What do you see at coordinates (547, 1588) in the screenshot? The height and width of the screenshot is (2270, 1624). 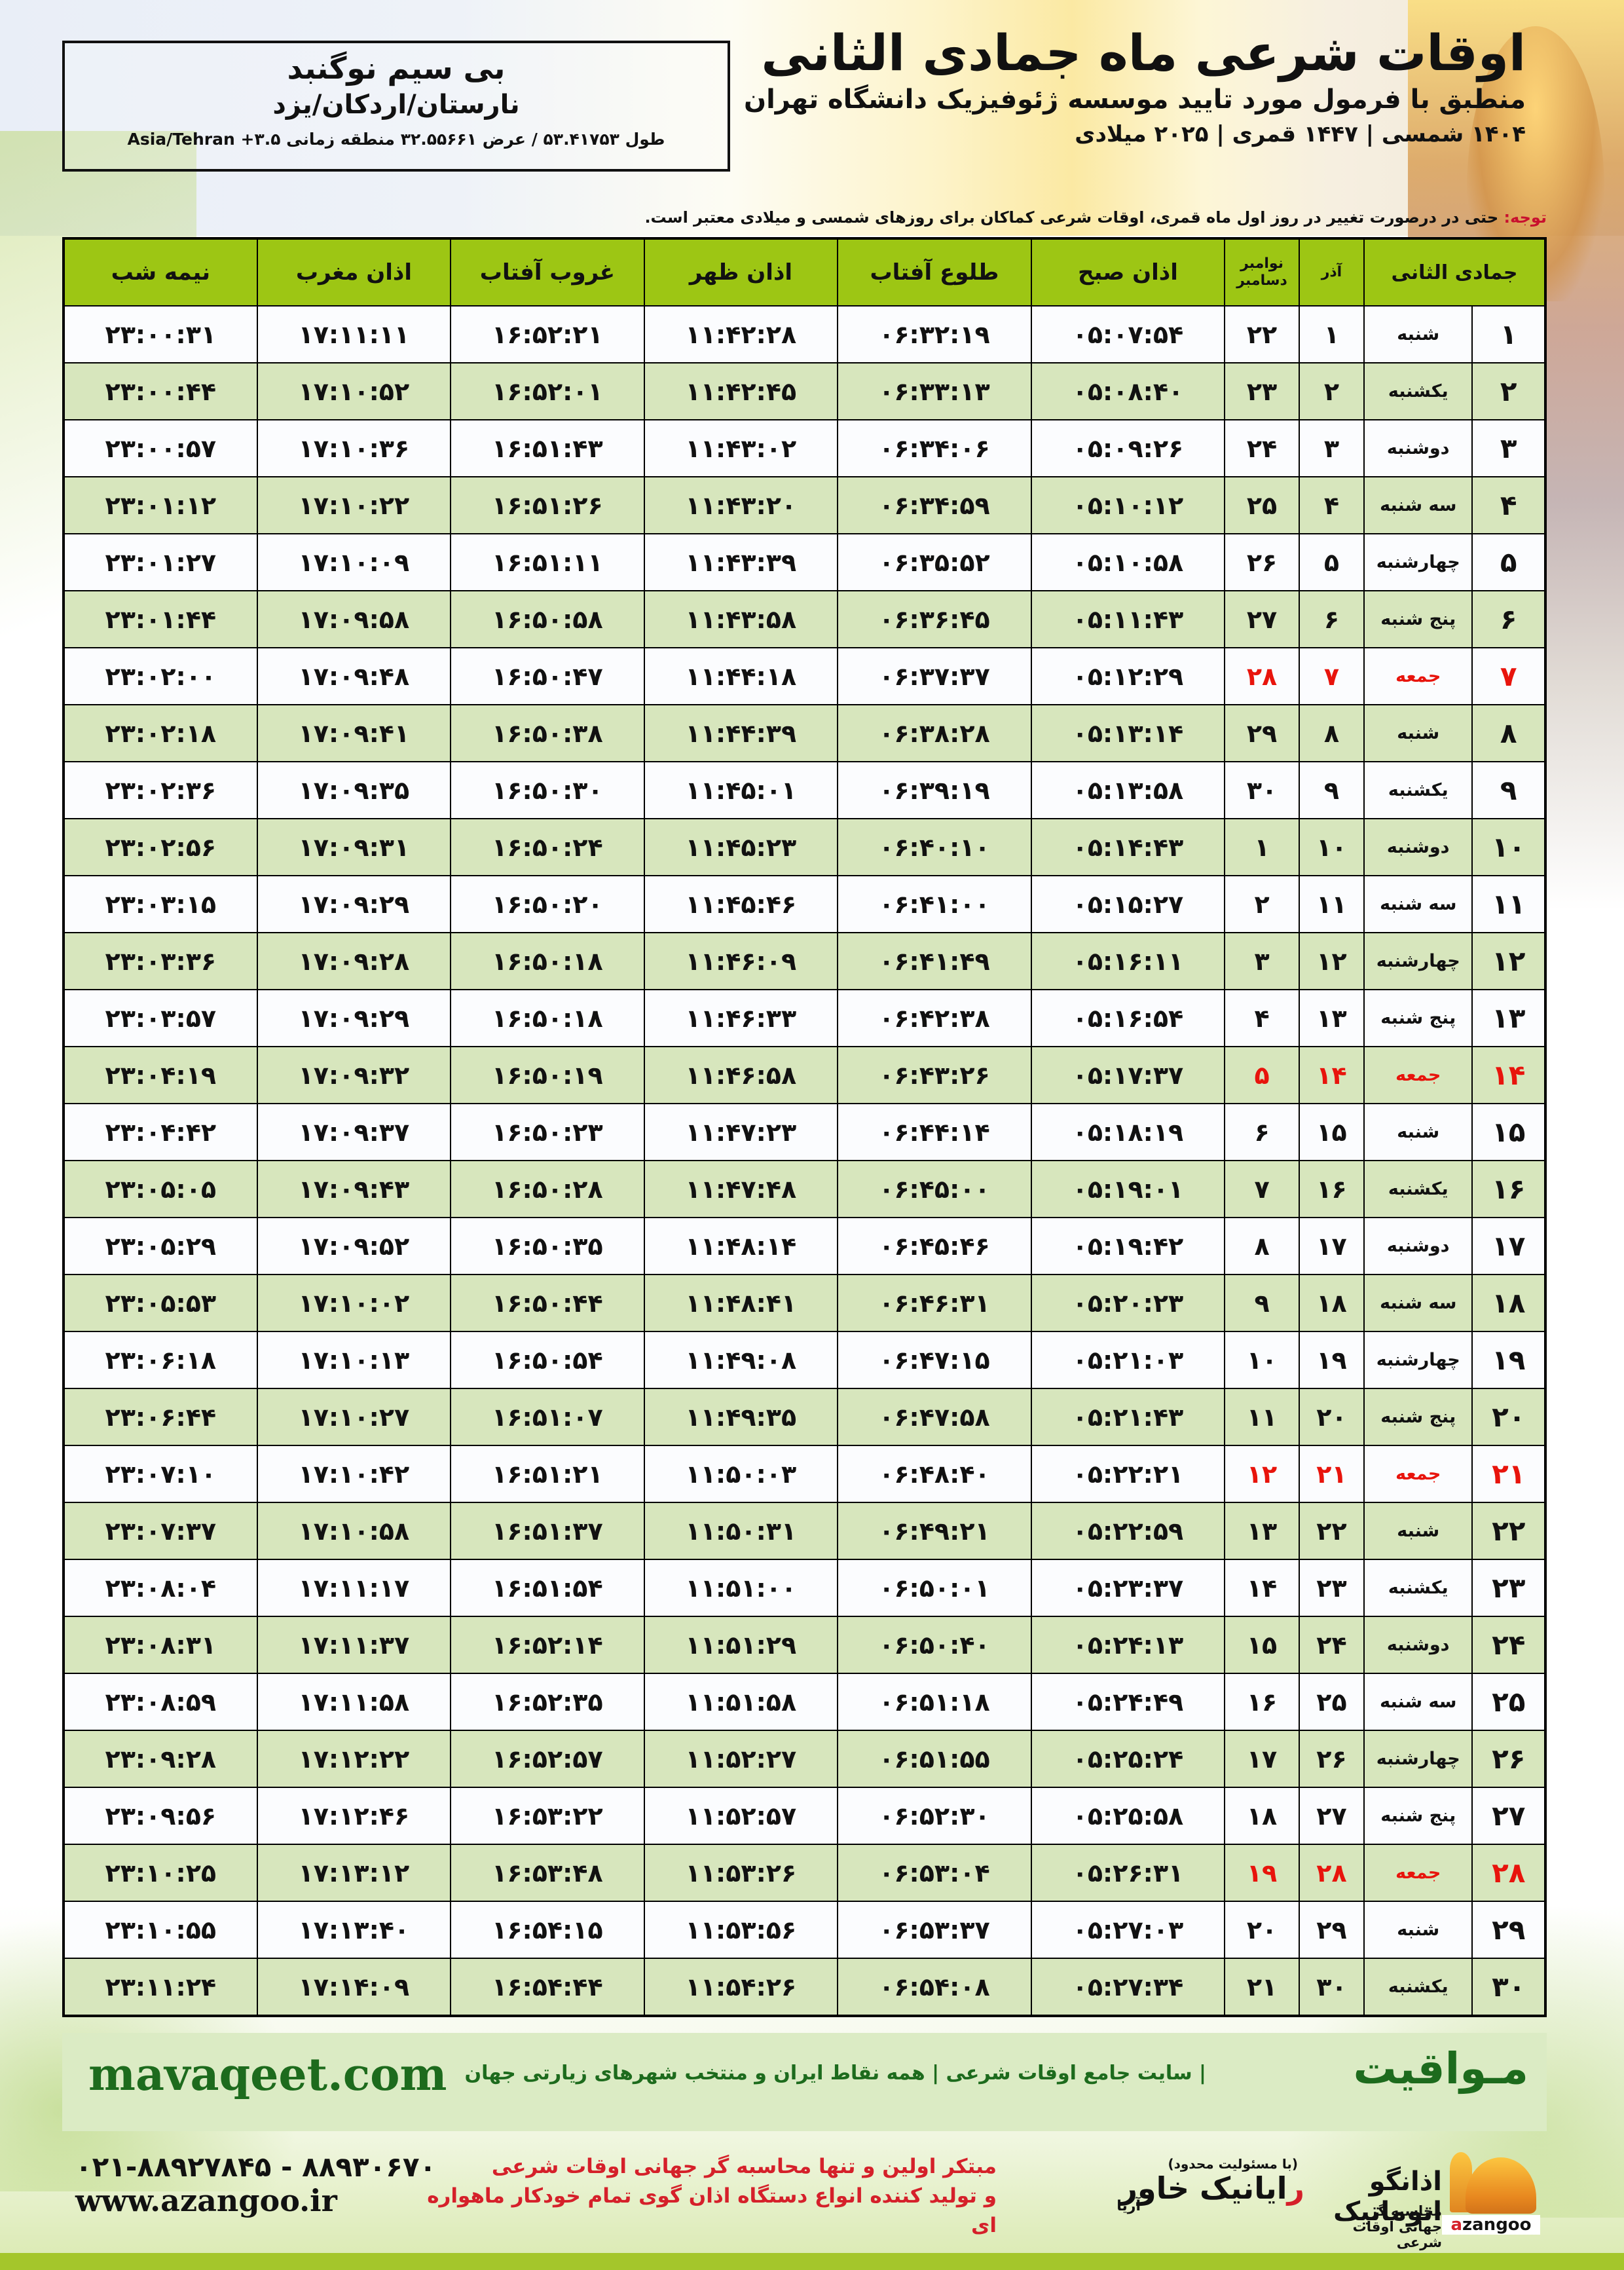 I see `cell-sunset: ۱۶:۵۱:۵۴` at bounding box center [547, 1588].